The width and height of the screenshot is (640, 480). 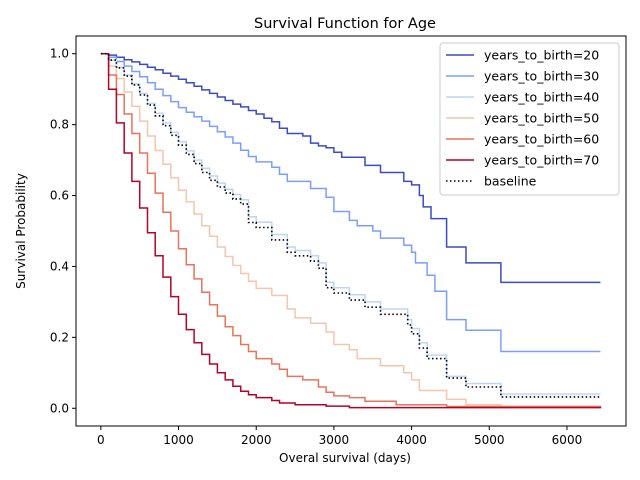 I want to click on legend-label: years_to_birth=50, so click(x=541, y=118).